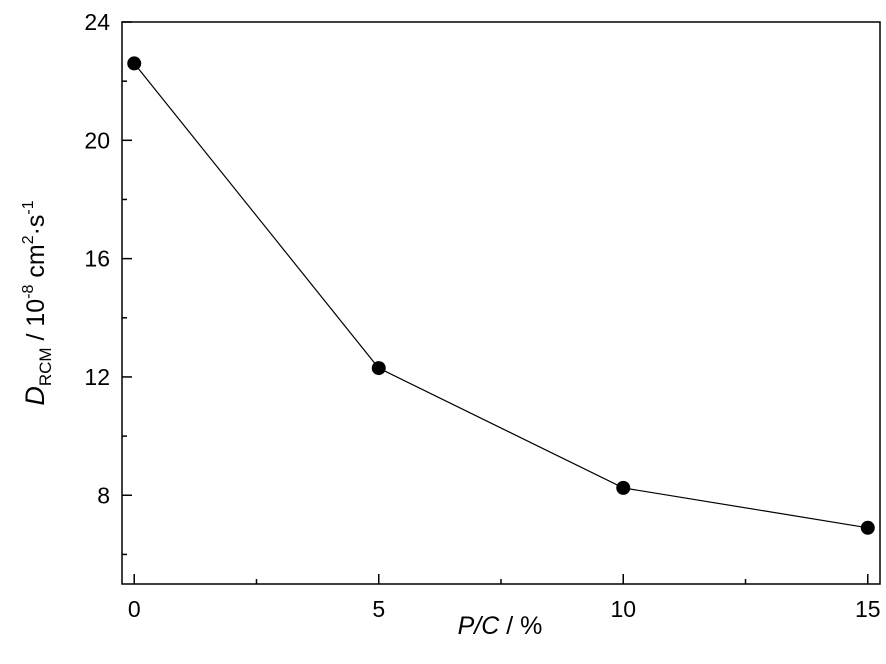 The image size is (886, 664). Describe the element at coordinates (466, 626) in the screenshot. I see `x-axis-title-p: P` at that location.